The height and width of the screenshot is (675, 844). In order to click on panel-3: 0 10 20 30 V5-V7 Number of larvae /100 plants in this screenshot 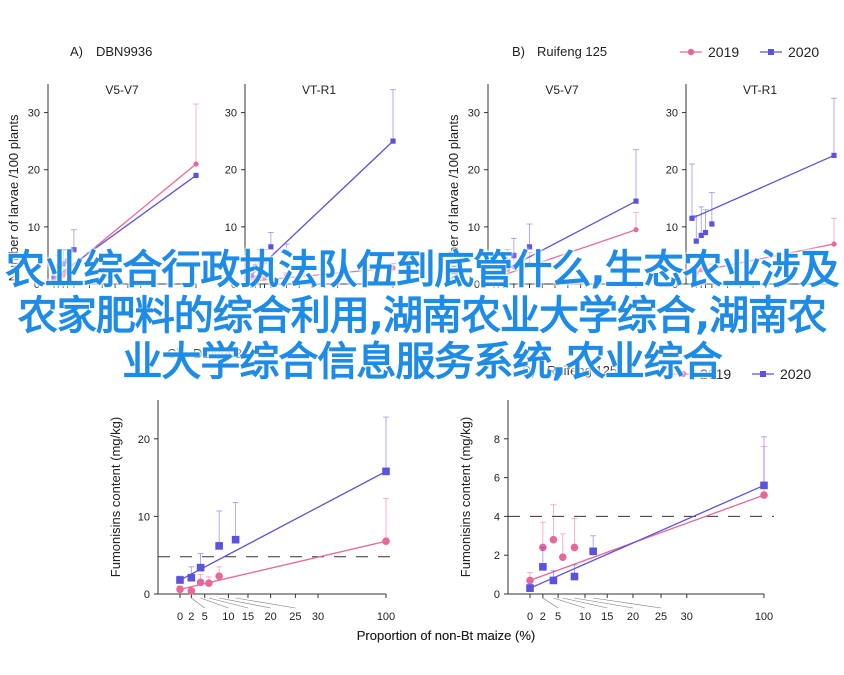, I will do `click(542, 187)`.